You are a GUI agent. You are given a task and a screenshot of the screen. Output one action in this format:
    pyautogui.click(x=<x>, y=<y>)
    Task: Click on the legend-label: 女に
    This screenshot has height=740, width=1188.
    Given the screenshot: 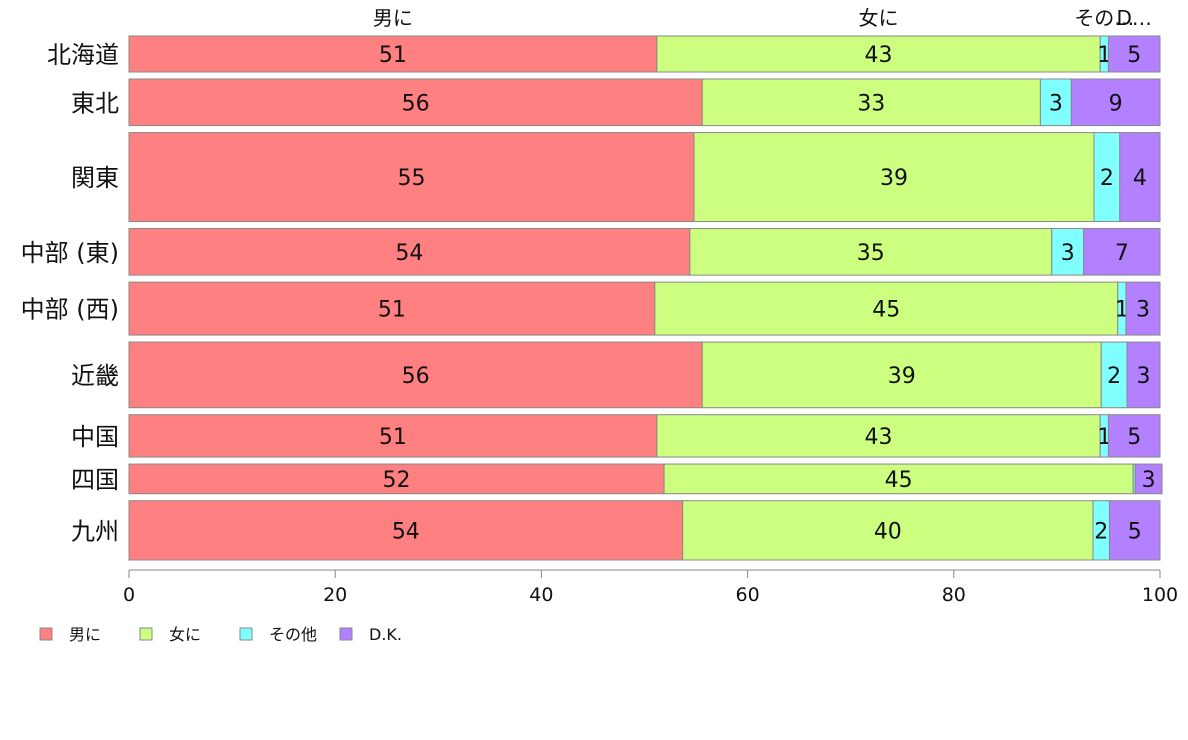 What is the action you would take?
    pyautogui.click(x=185, y=634)
    